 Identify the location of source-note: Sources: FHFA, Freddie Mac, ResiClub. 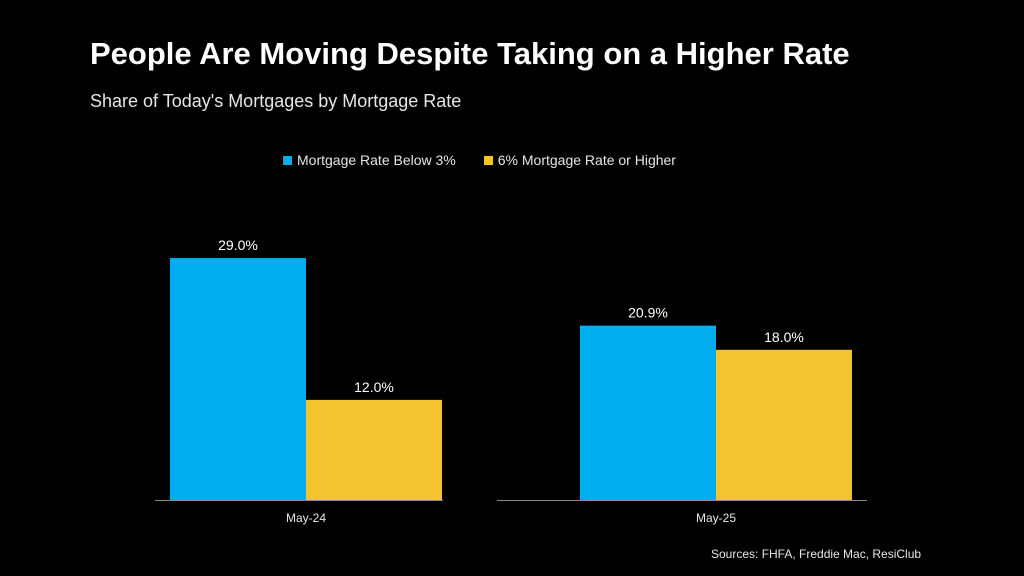
(816, 554).